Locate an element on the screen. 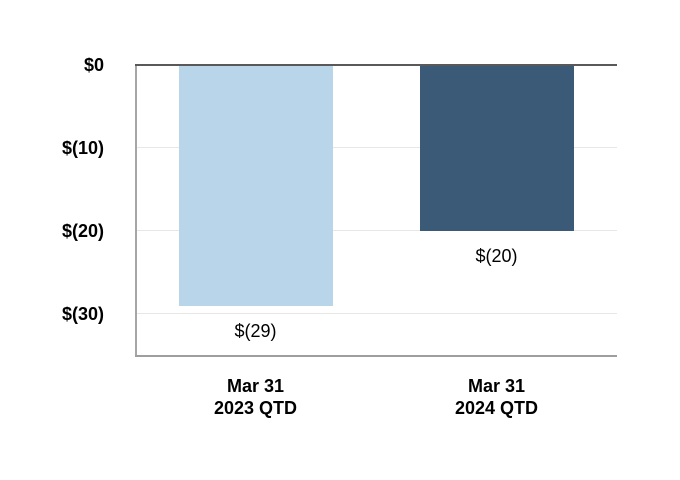 The width and height of the screenshot is (680, 480). y-axis-tick-label: $(10) is located at coordinates (82, 147).